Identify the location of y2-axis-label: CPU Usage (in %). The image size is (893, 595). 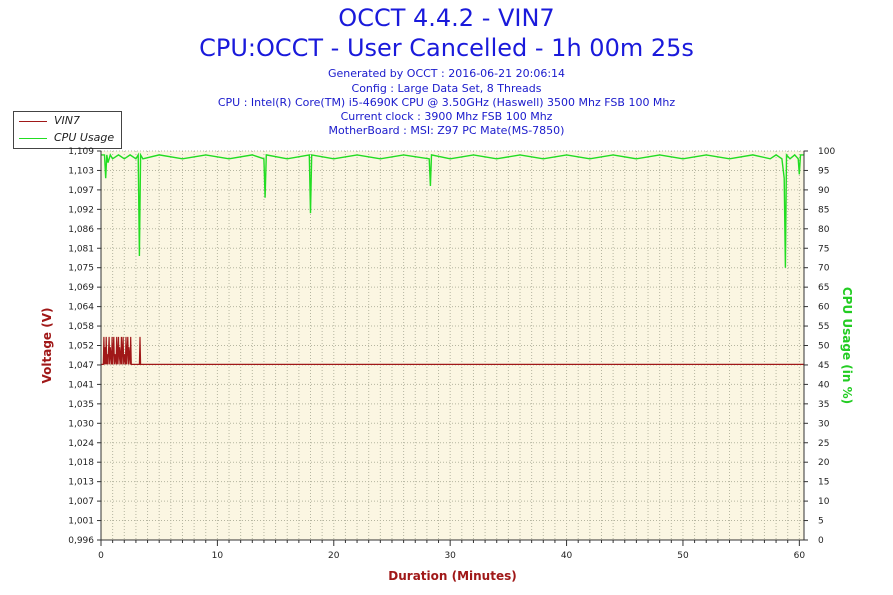
(847, 345).